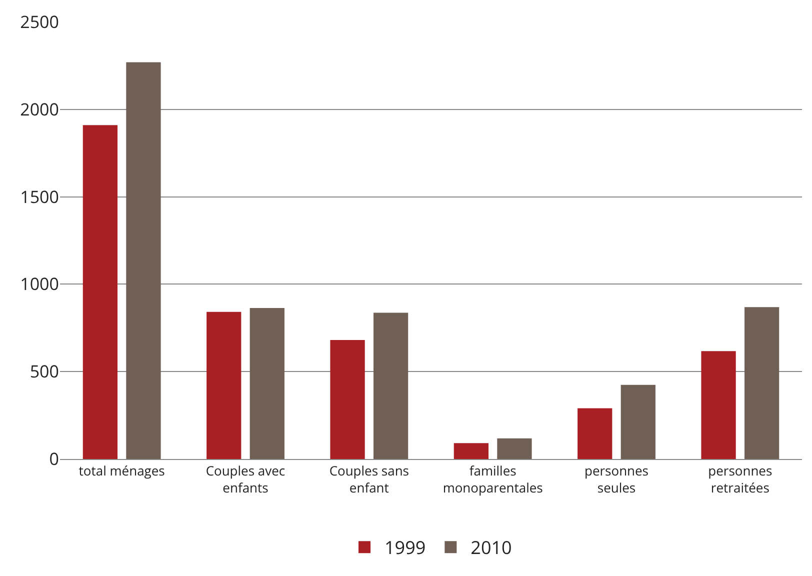  Describe the element at coordinates (39, 108) in the screenshot. I see `y-tick-label: 2000` at that location.